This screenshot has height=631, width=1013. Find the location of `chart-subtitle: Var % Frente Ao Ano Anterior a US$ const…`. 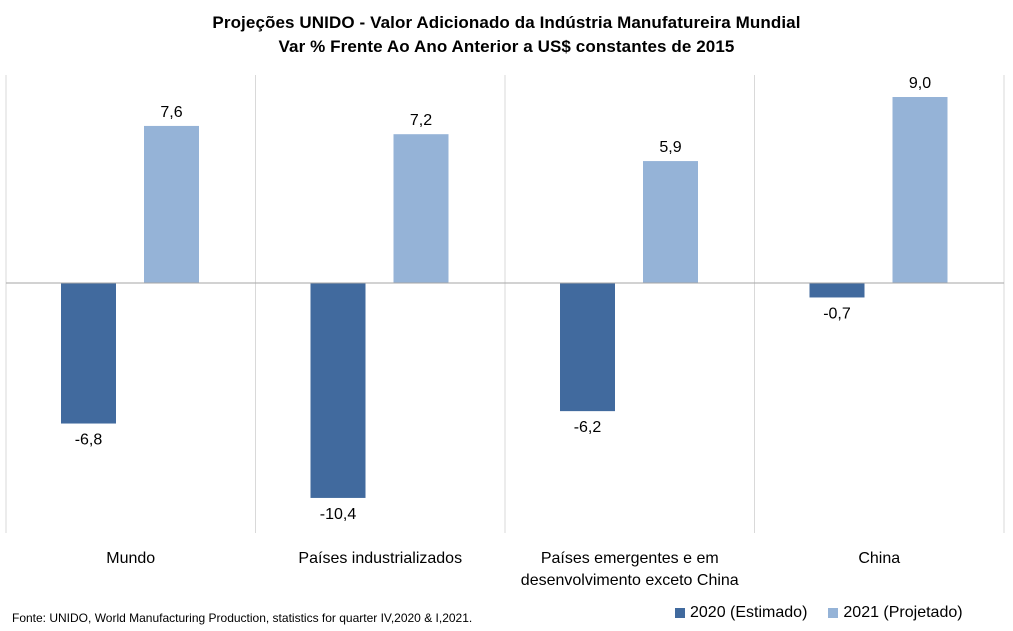

chart-subtitle: Var % Frente Ao Ano Anterior a US$ const… is located at coordinates (506, 46).